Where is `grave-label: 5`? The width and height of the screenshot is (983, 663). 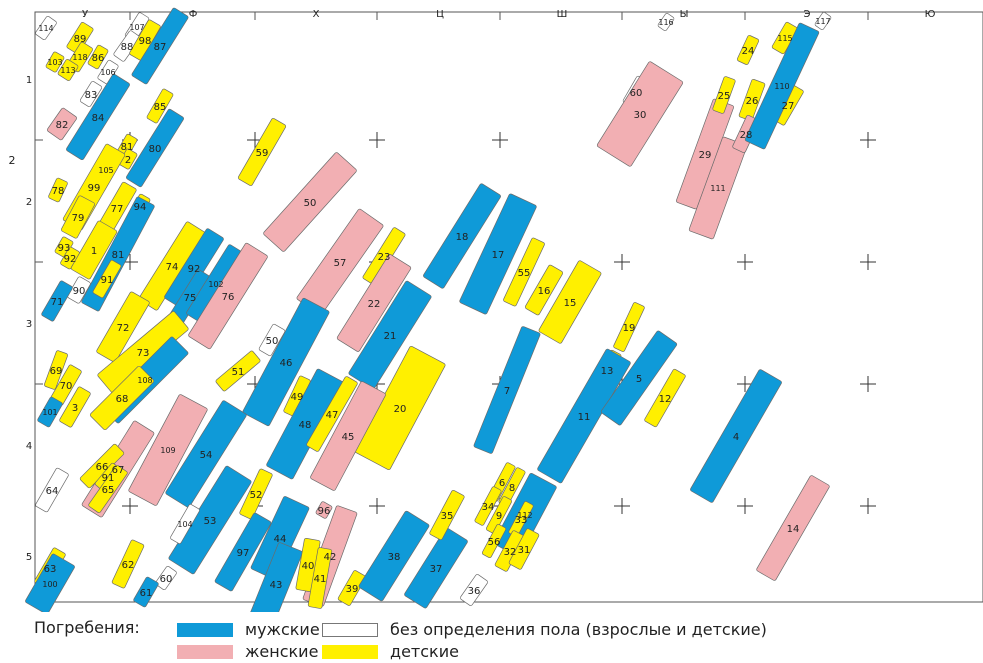
grave-label: 5 is located at coordinates (639, 379).